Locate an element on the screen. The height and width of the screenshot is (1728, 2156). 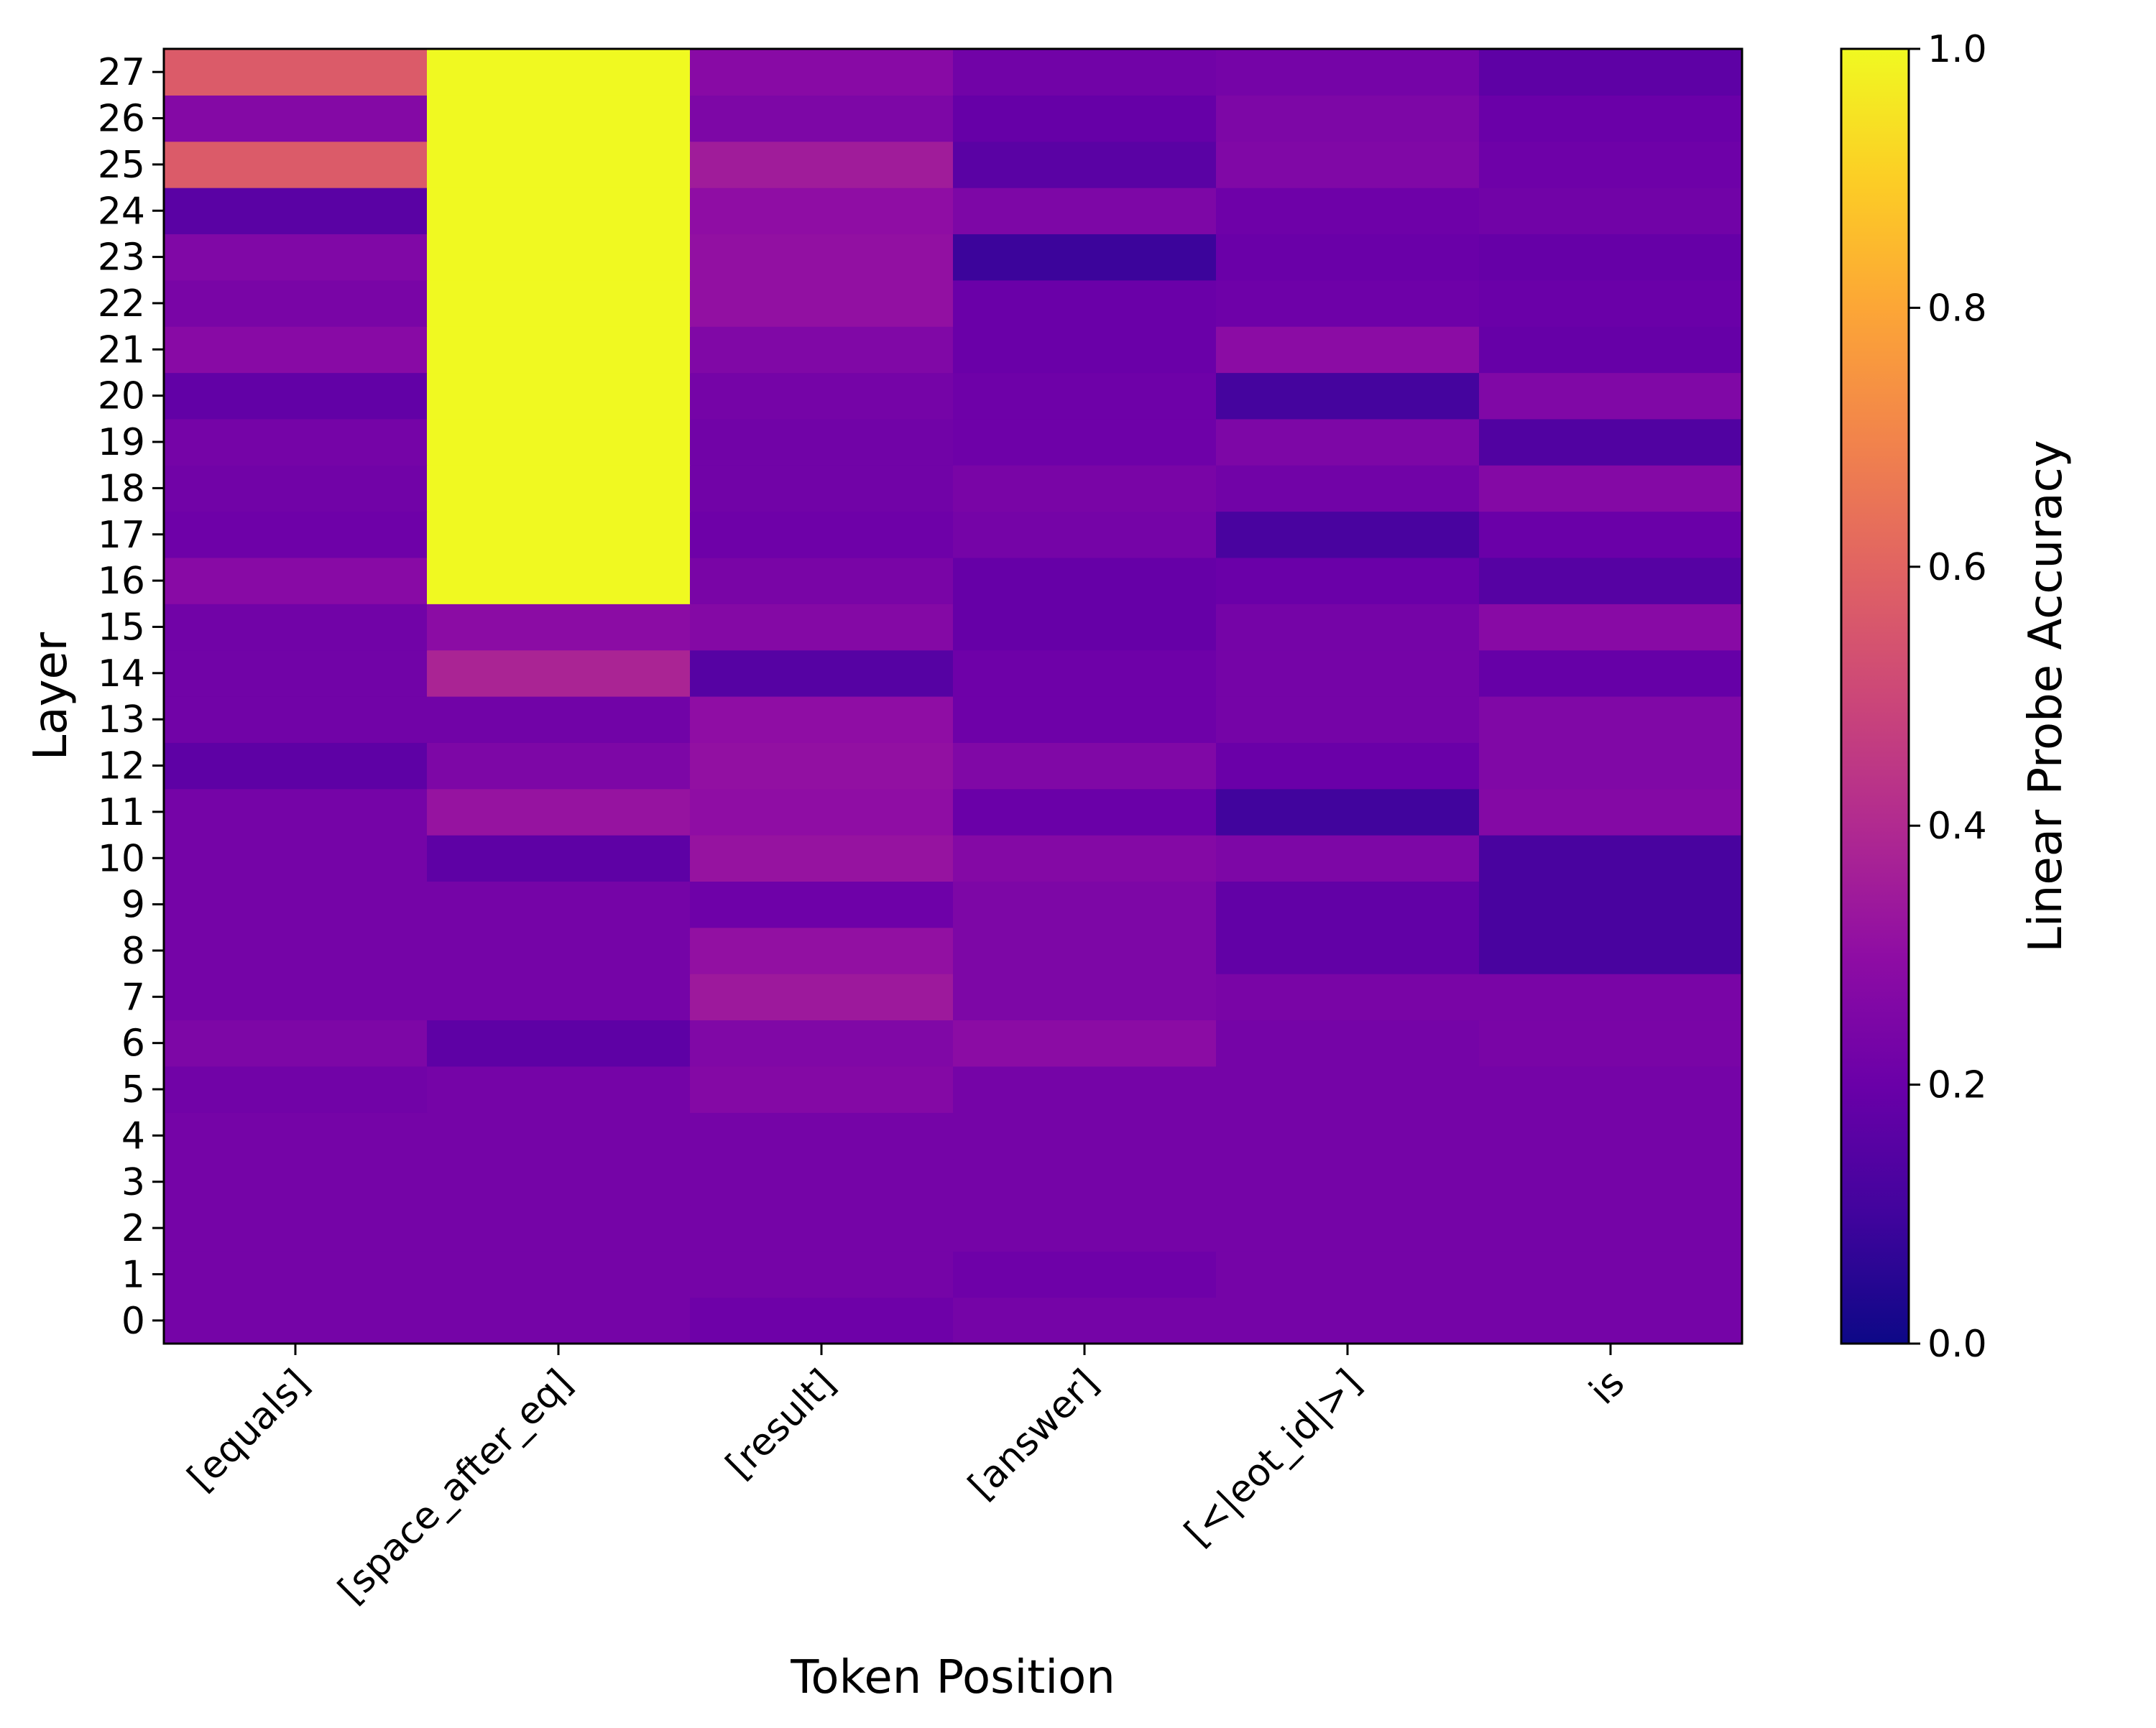
y-tick-label: 13 is located at coordinates (121, 720).